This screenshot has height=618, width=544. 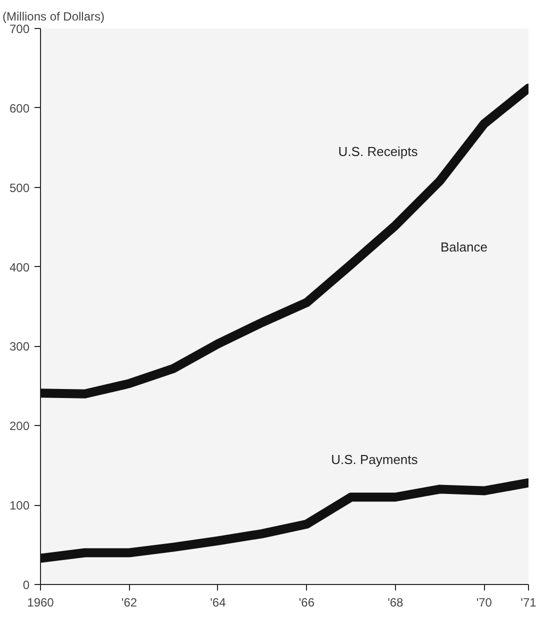 What do you see at coordinates (26, 585) in the screenshot?
I see `y-tick-label: 0` at bounding box center [26, 585].